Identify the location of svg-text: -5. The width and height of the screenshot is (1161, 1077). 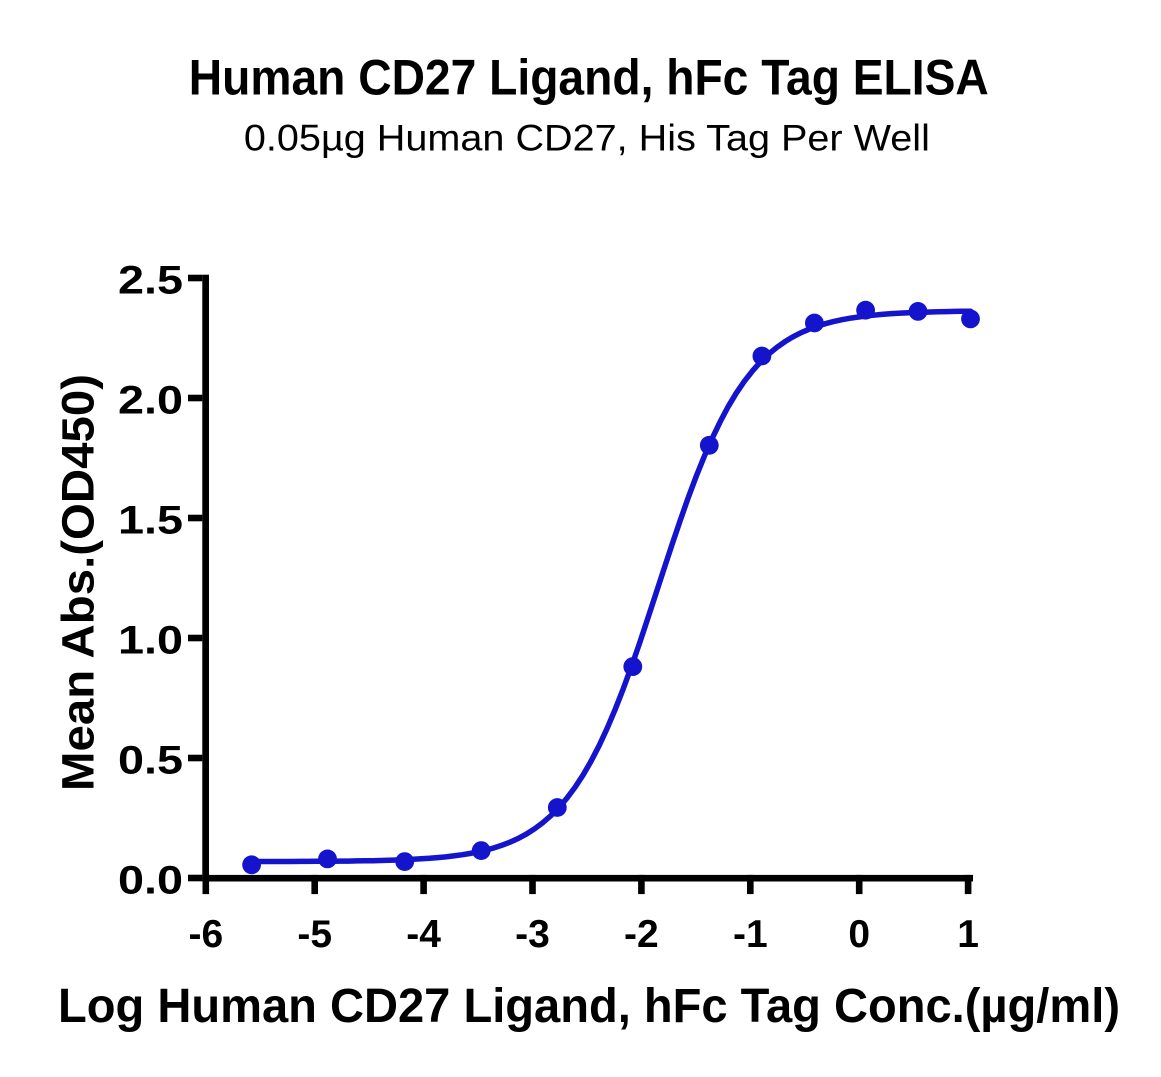
(314, 934).